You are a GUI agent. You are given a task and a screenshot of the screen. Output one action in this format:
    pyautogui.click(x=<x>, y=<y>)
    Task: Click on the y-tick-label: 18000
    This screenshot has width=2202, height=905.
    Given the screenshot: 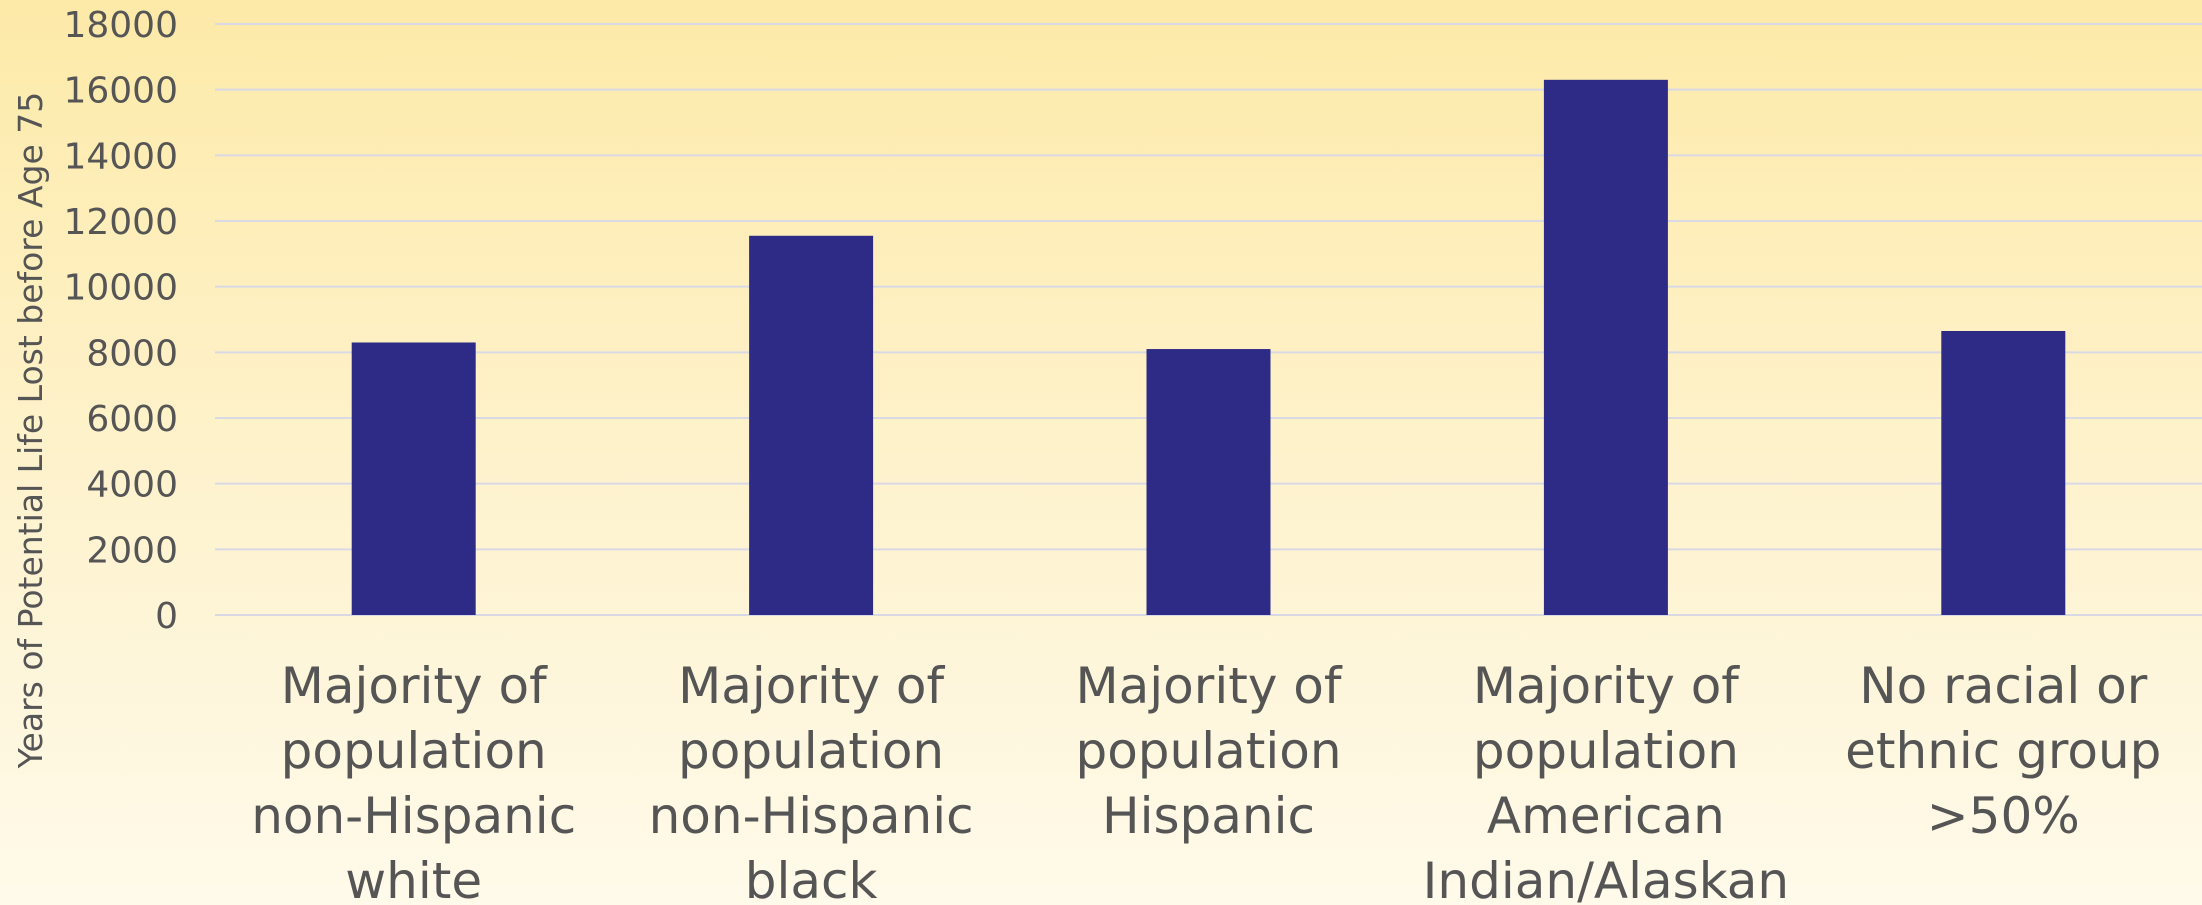 What is the action you would take?
    pyautogui.click(x=120, y=25)
    